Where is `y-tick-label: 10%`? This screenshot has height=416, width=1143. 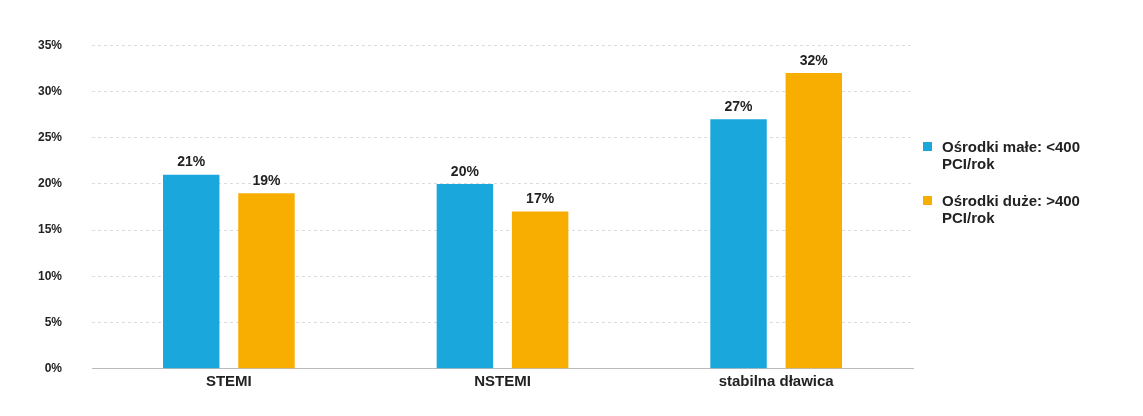 y-tick-label: 10% is located at coordinates (50, 275).